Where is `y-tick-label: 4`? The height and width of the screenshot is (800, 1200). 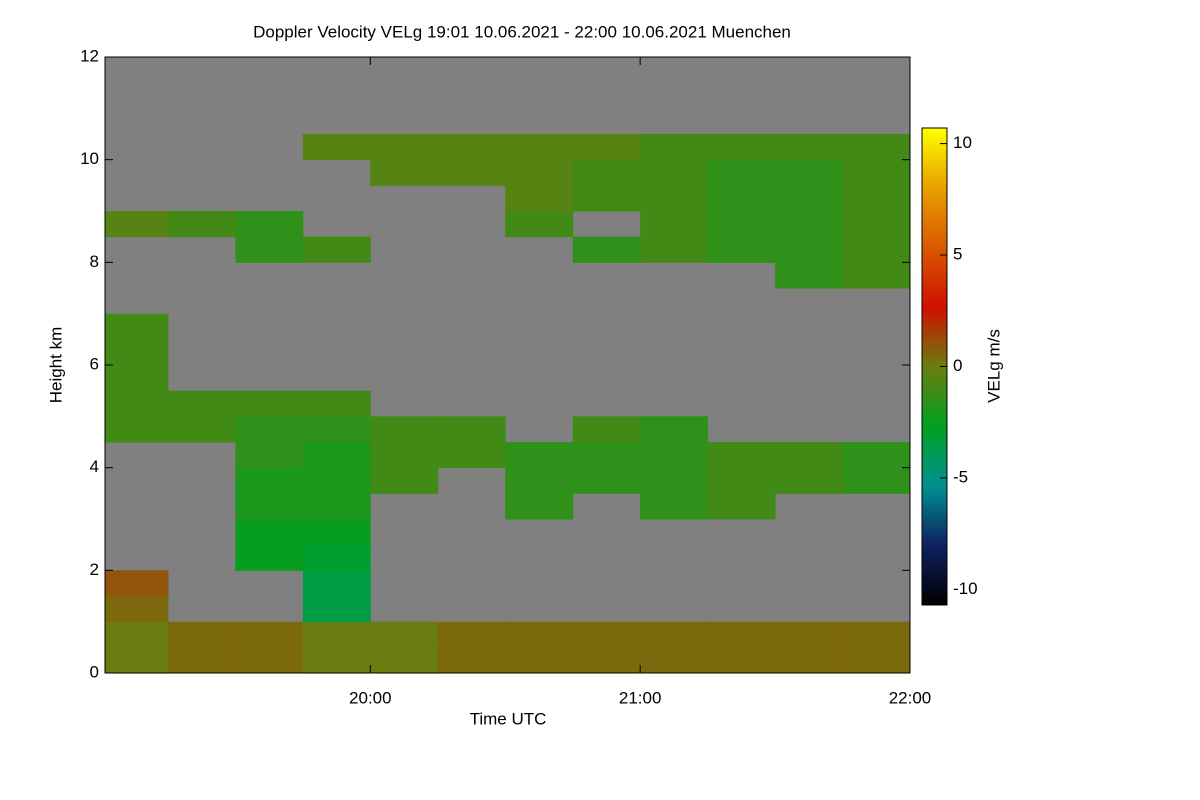
y-tick-label: 4 is located at coordinates (94, 466).